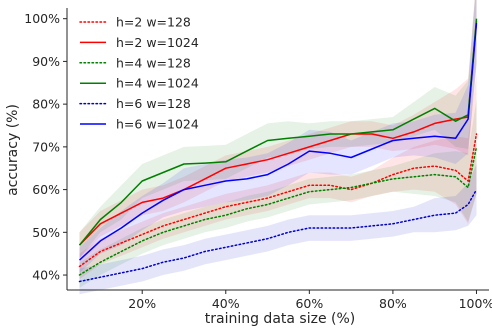 The height and width of the screenshot is (328, 492). What do you see at coordinates (226, 303) in the screenshot?
I see `x-tick-label: 40%` at bounding box center [226, 303].